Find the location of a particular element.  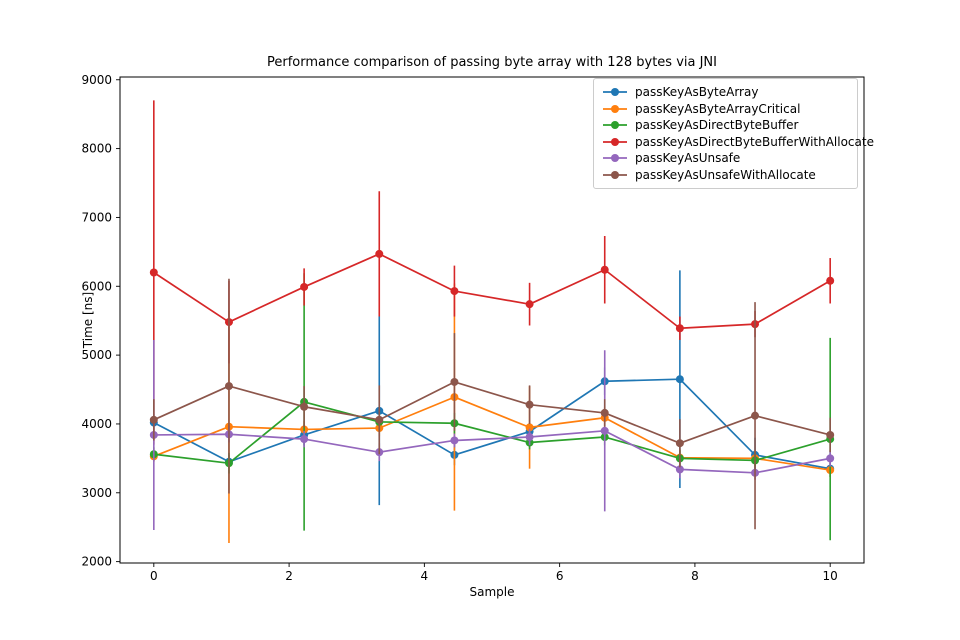

legend-label: passKeyAsUnsafe is located at coordinates (688, 158).